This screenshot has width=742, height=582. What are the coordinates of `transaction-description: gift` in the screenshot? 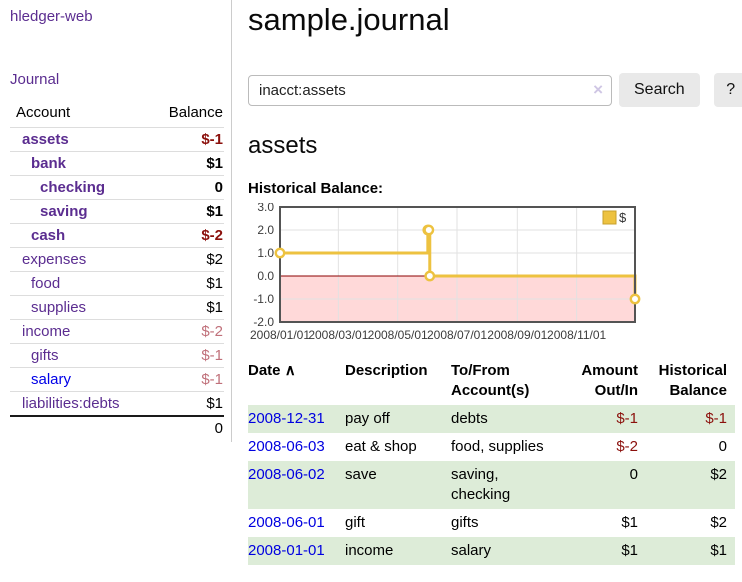 It's located at (355, 522).